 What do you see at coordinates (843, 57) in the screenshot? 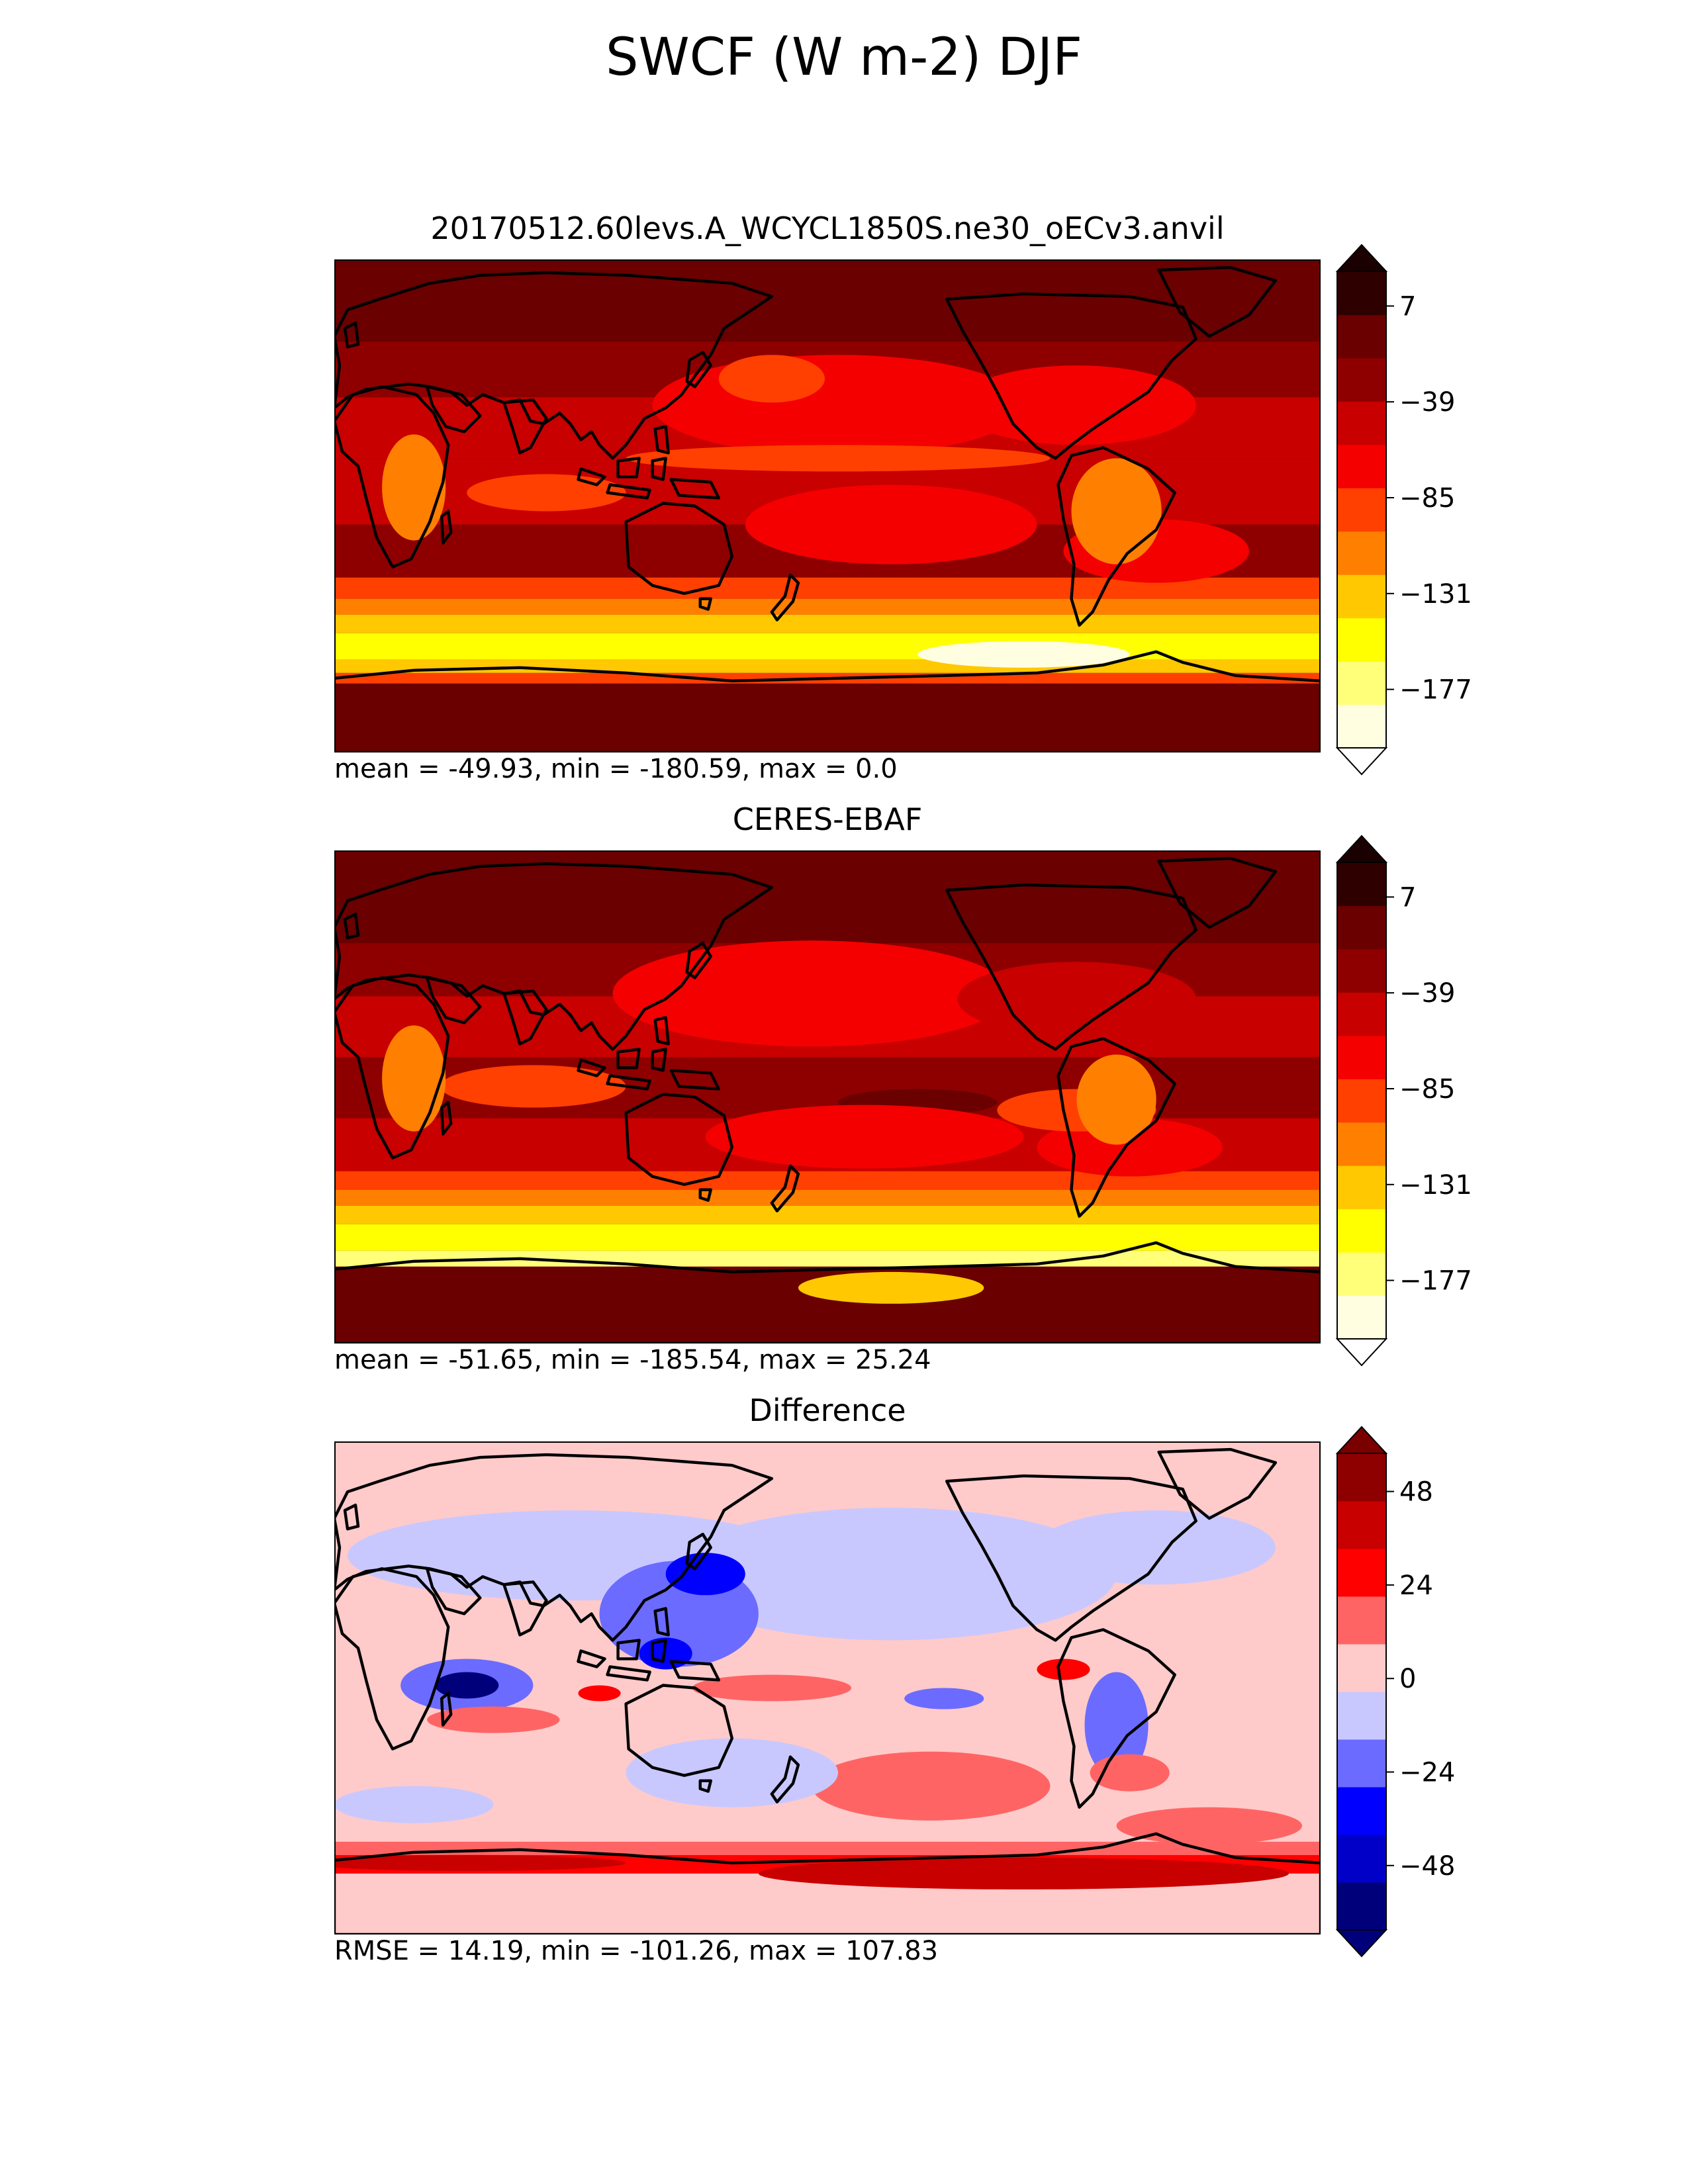
I see `figure-title: SWCF (W m-2) DJF` at bounding box center [843, 57].